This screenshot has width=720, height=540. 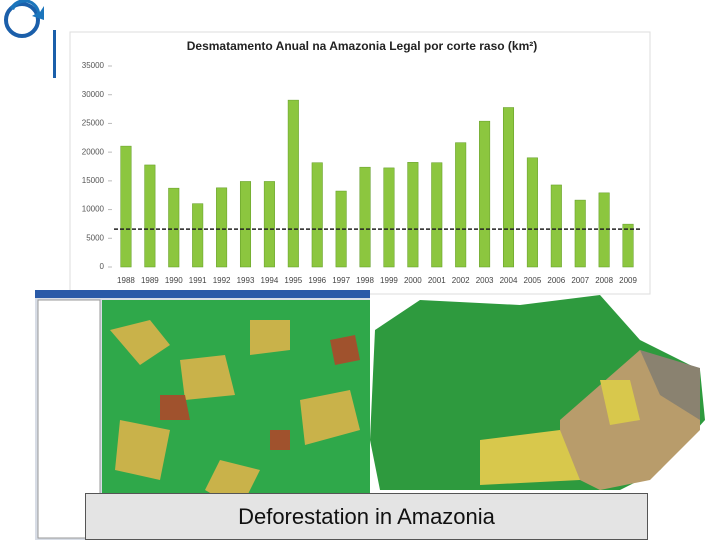 What do you see at coordinates (389, 280) in the screenshot?
I see `x-tick-label: 1999` at bounding box center [389, 280].